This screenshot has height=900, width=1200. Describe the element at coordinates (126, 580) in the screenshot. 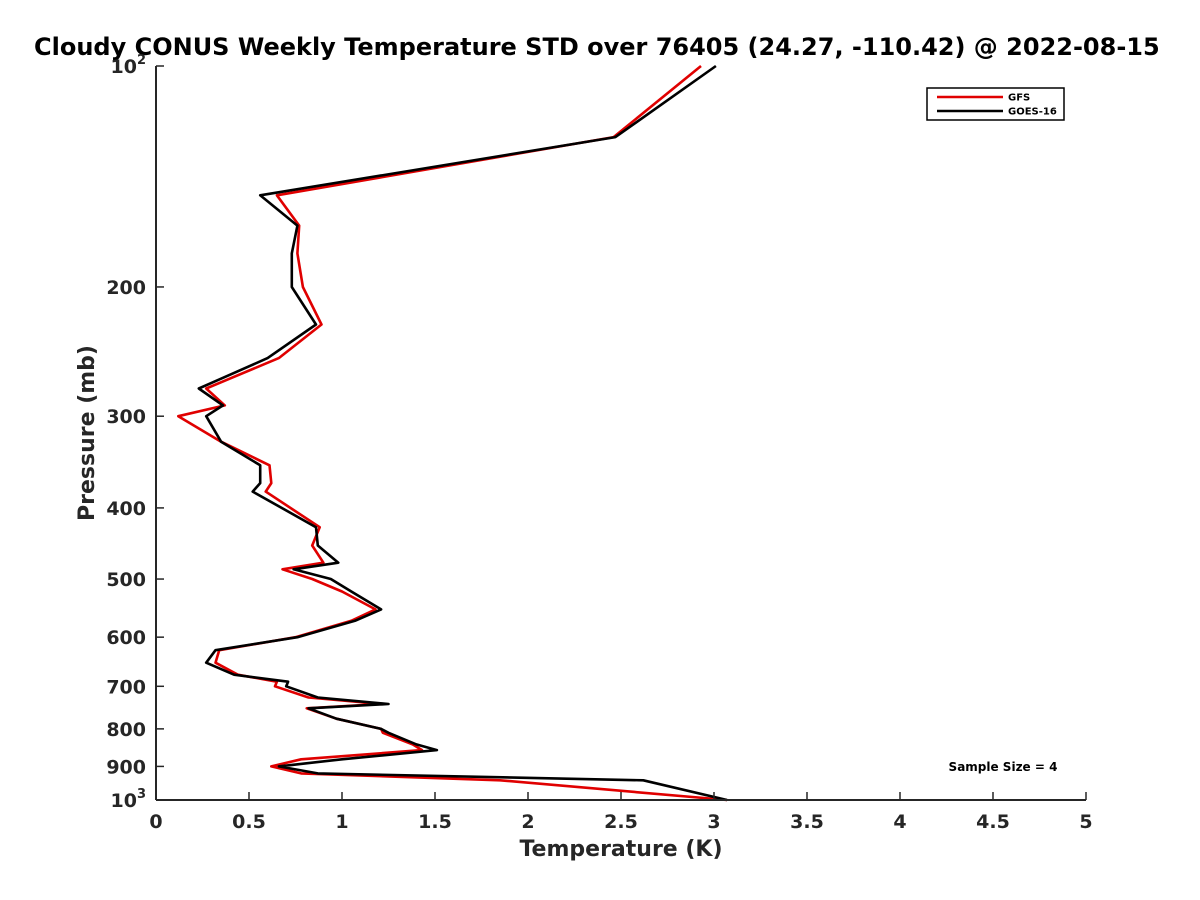

I see `y-tick-label: 500` at that location.